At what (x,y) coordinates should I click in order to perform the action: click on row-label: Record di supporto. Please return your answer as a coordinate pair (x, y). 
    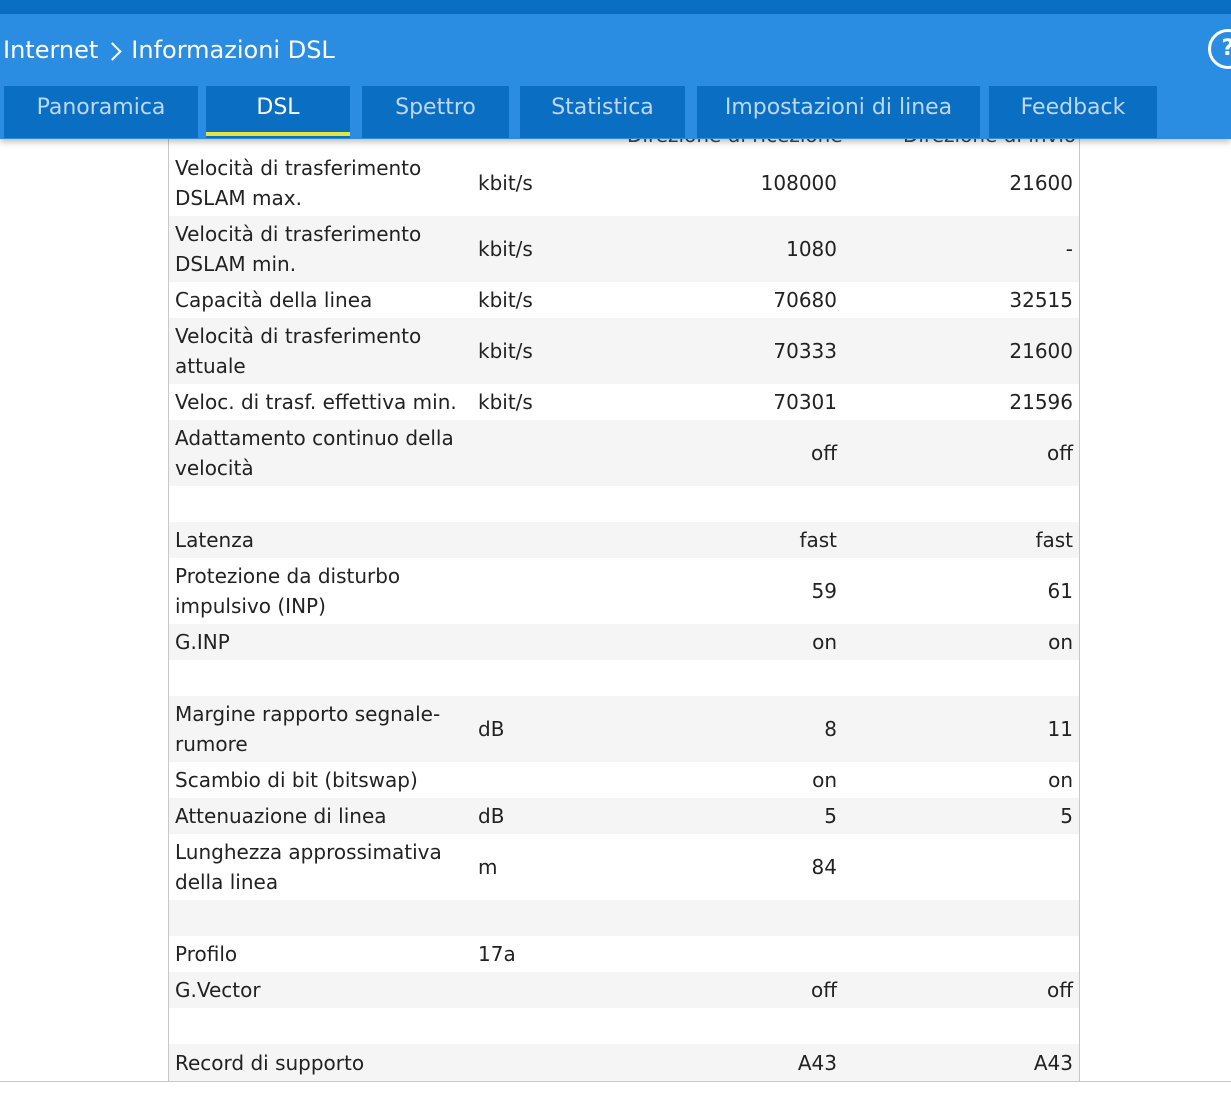
    Looking at the image, I should click on (270, 1062).